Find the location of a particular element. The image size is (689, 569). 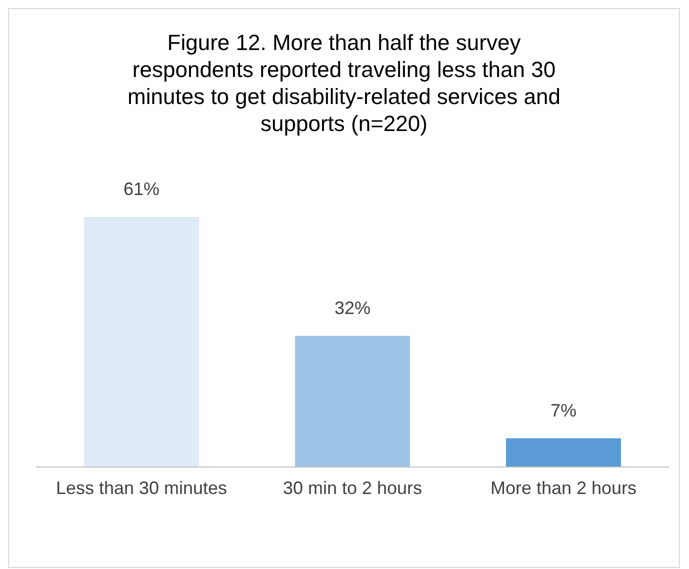

data-label: 7% is located at coordinates (563, 410).